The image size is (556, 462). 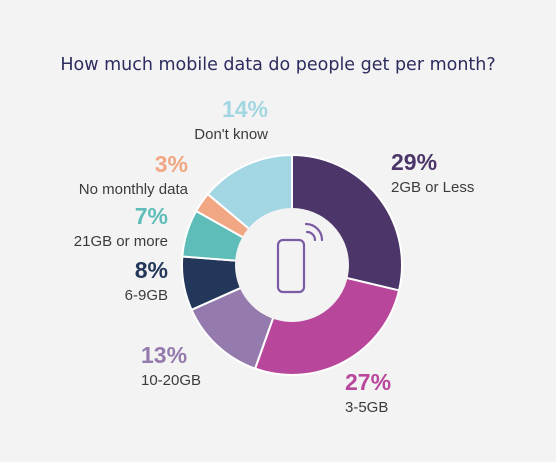 What do you see at coordinates (164, 355) in the screenshot?
I see `slice-value-label: 13%` at bounding box center [164, 355].